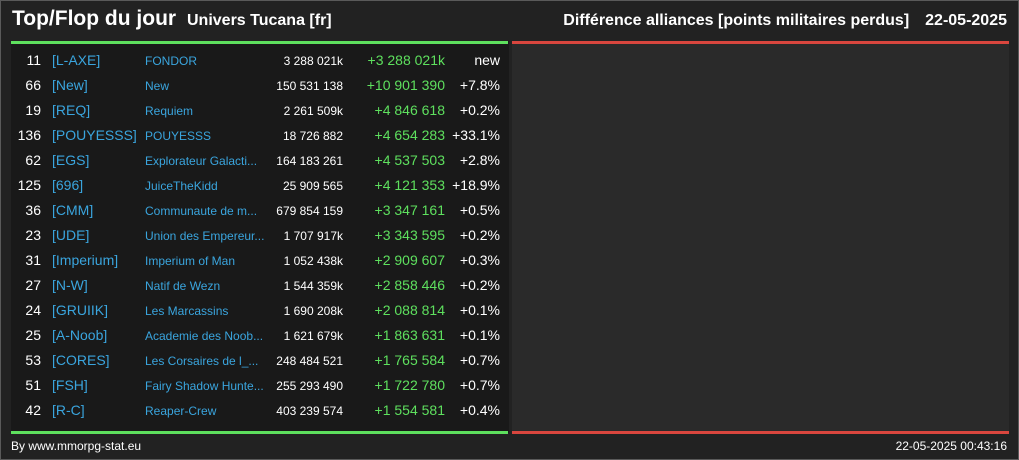  What do you see at coordinates (313, 286) in the screenshot?
I see `points-cell: 1 544 359k` at bounding box center [313, 286].